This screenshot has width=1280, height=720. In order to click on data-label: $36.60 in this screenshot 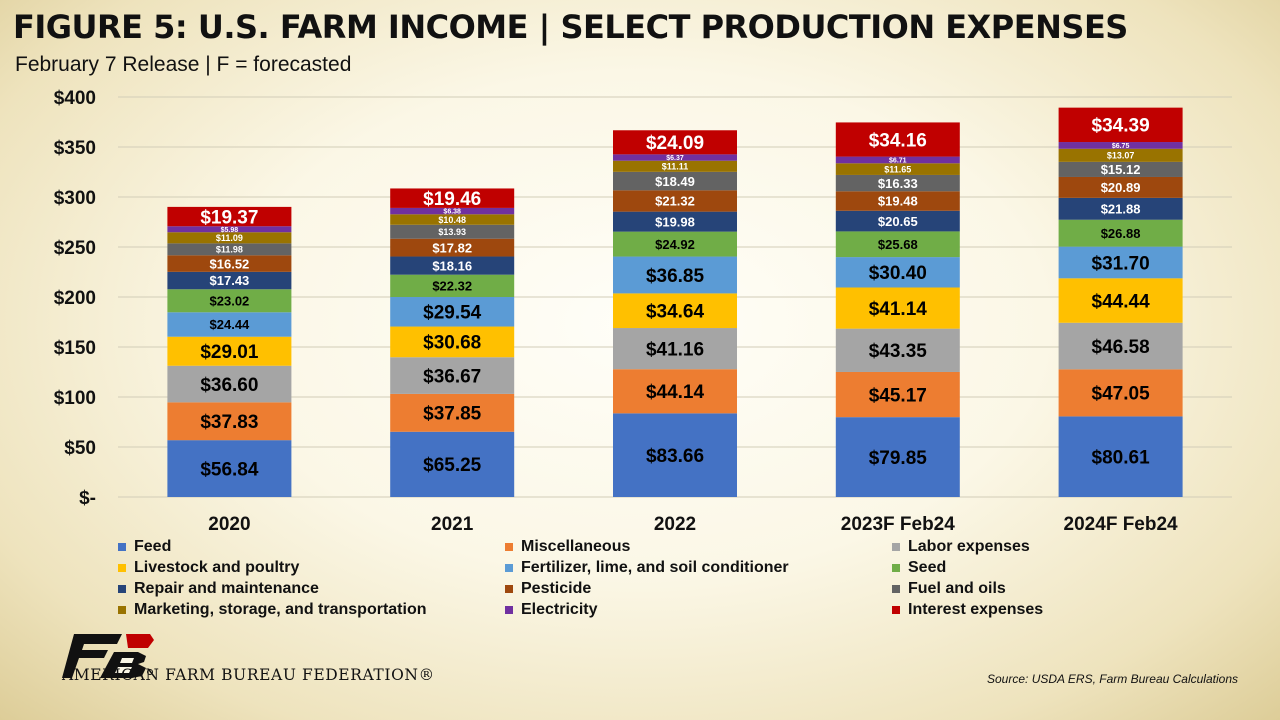, I will do `click(229, 385)`.